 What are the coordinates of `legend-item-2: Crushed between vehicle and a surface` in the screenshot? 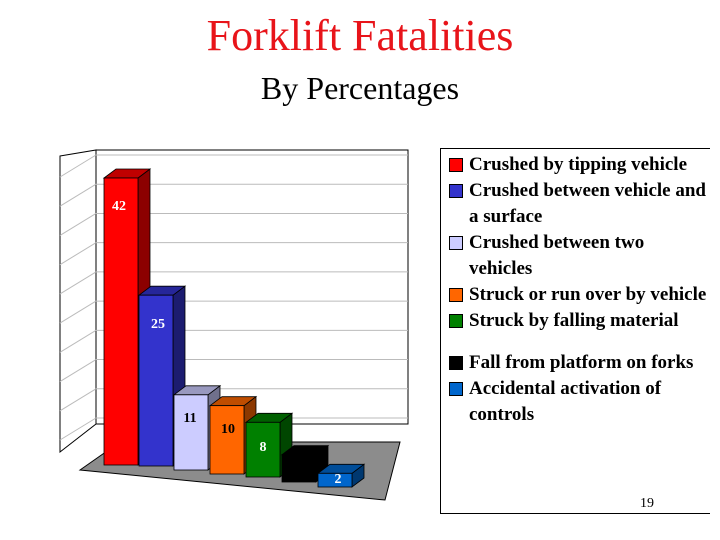 It's located at (579, 204).